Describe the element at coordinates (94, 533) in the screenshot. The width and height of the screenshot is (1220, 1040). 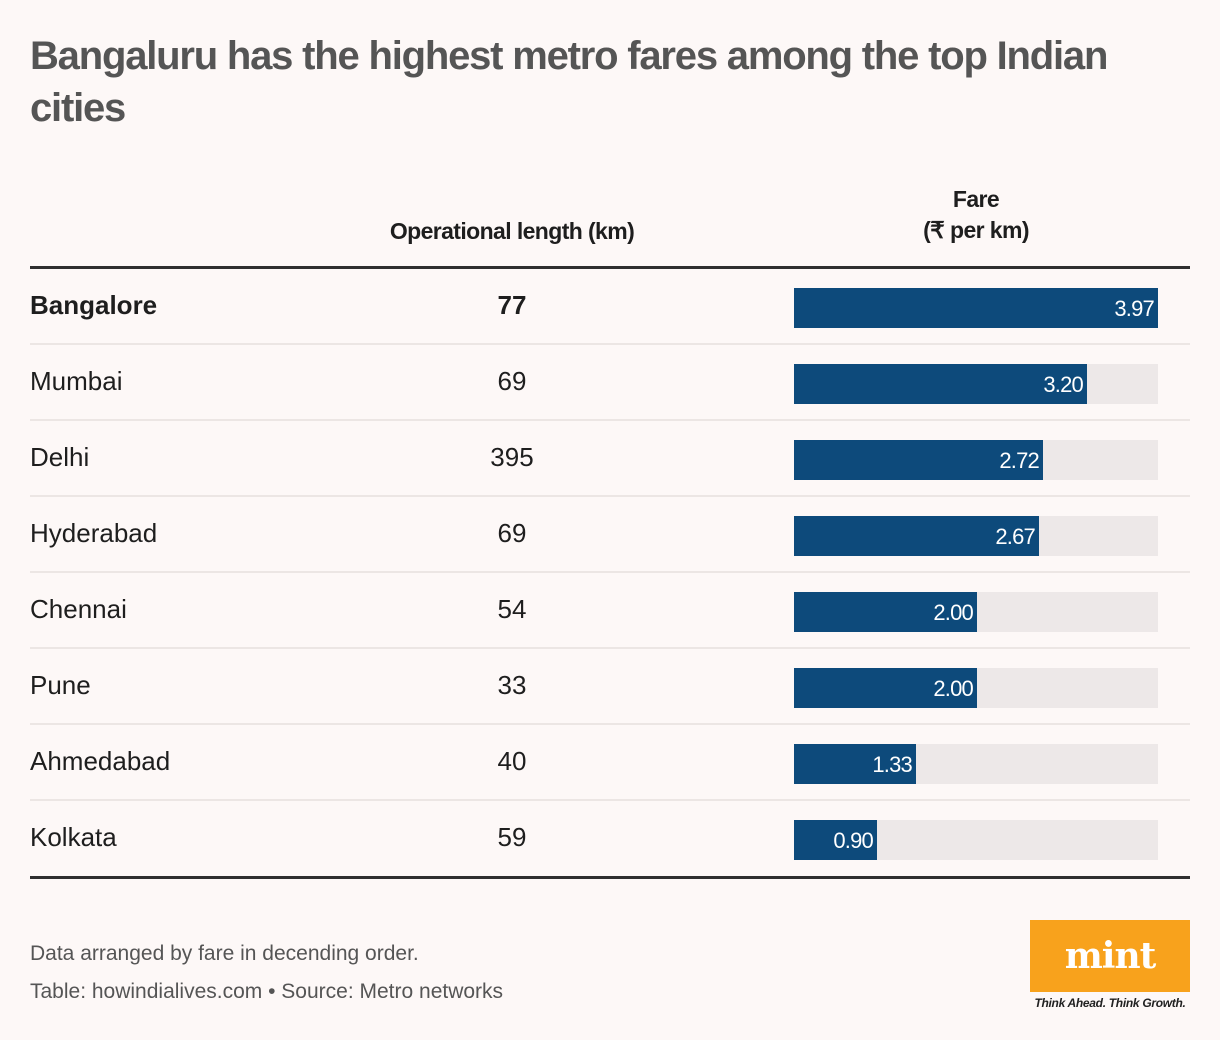
I see `city-name: Hyderabad` at that location.